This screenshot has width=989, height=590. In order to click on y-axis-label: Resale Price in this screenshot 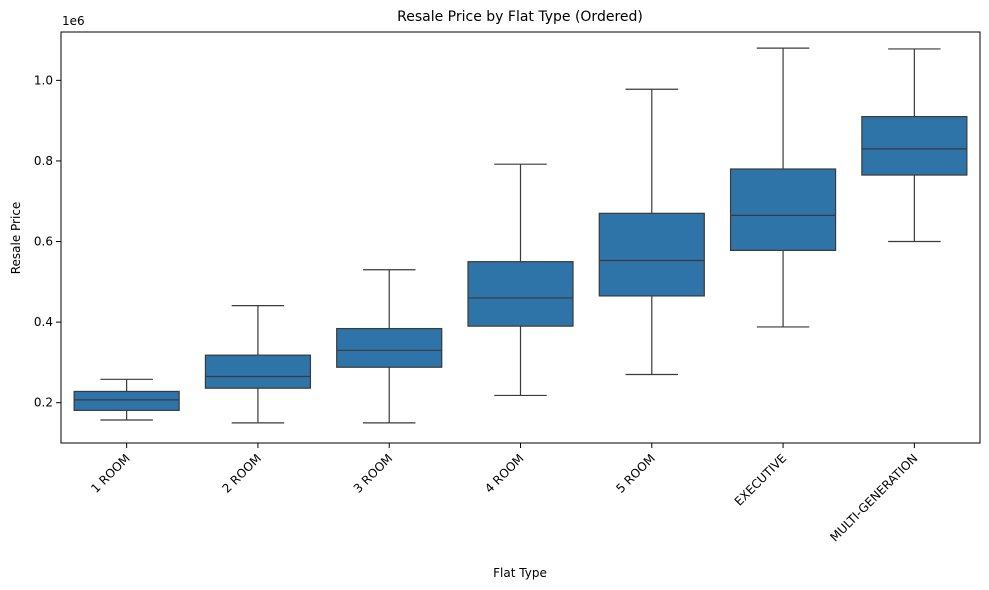, I will do `click(16, 238)`.